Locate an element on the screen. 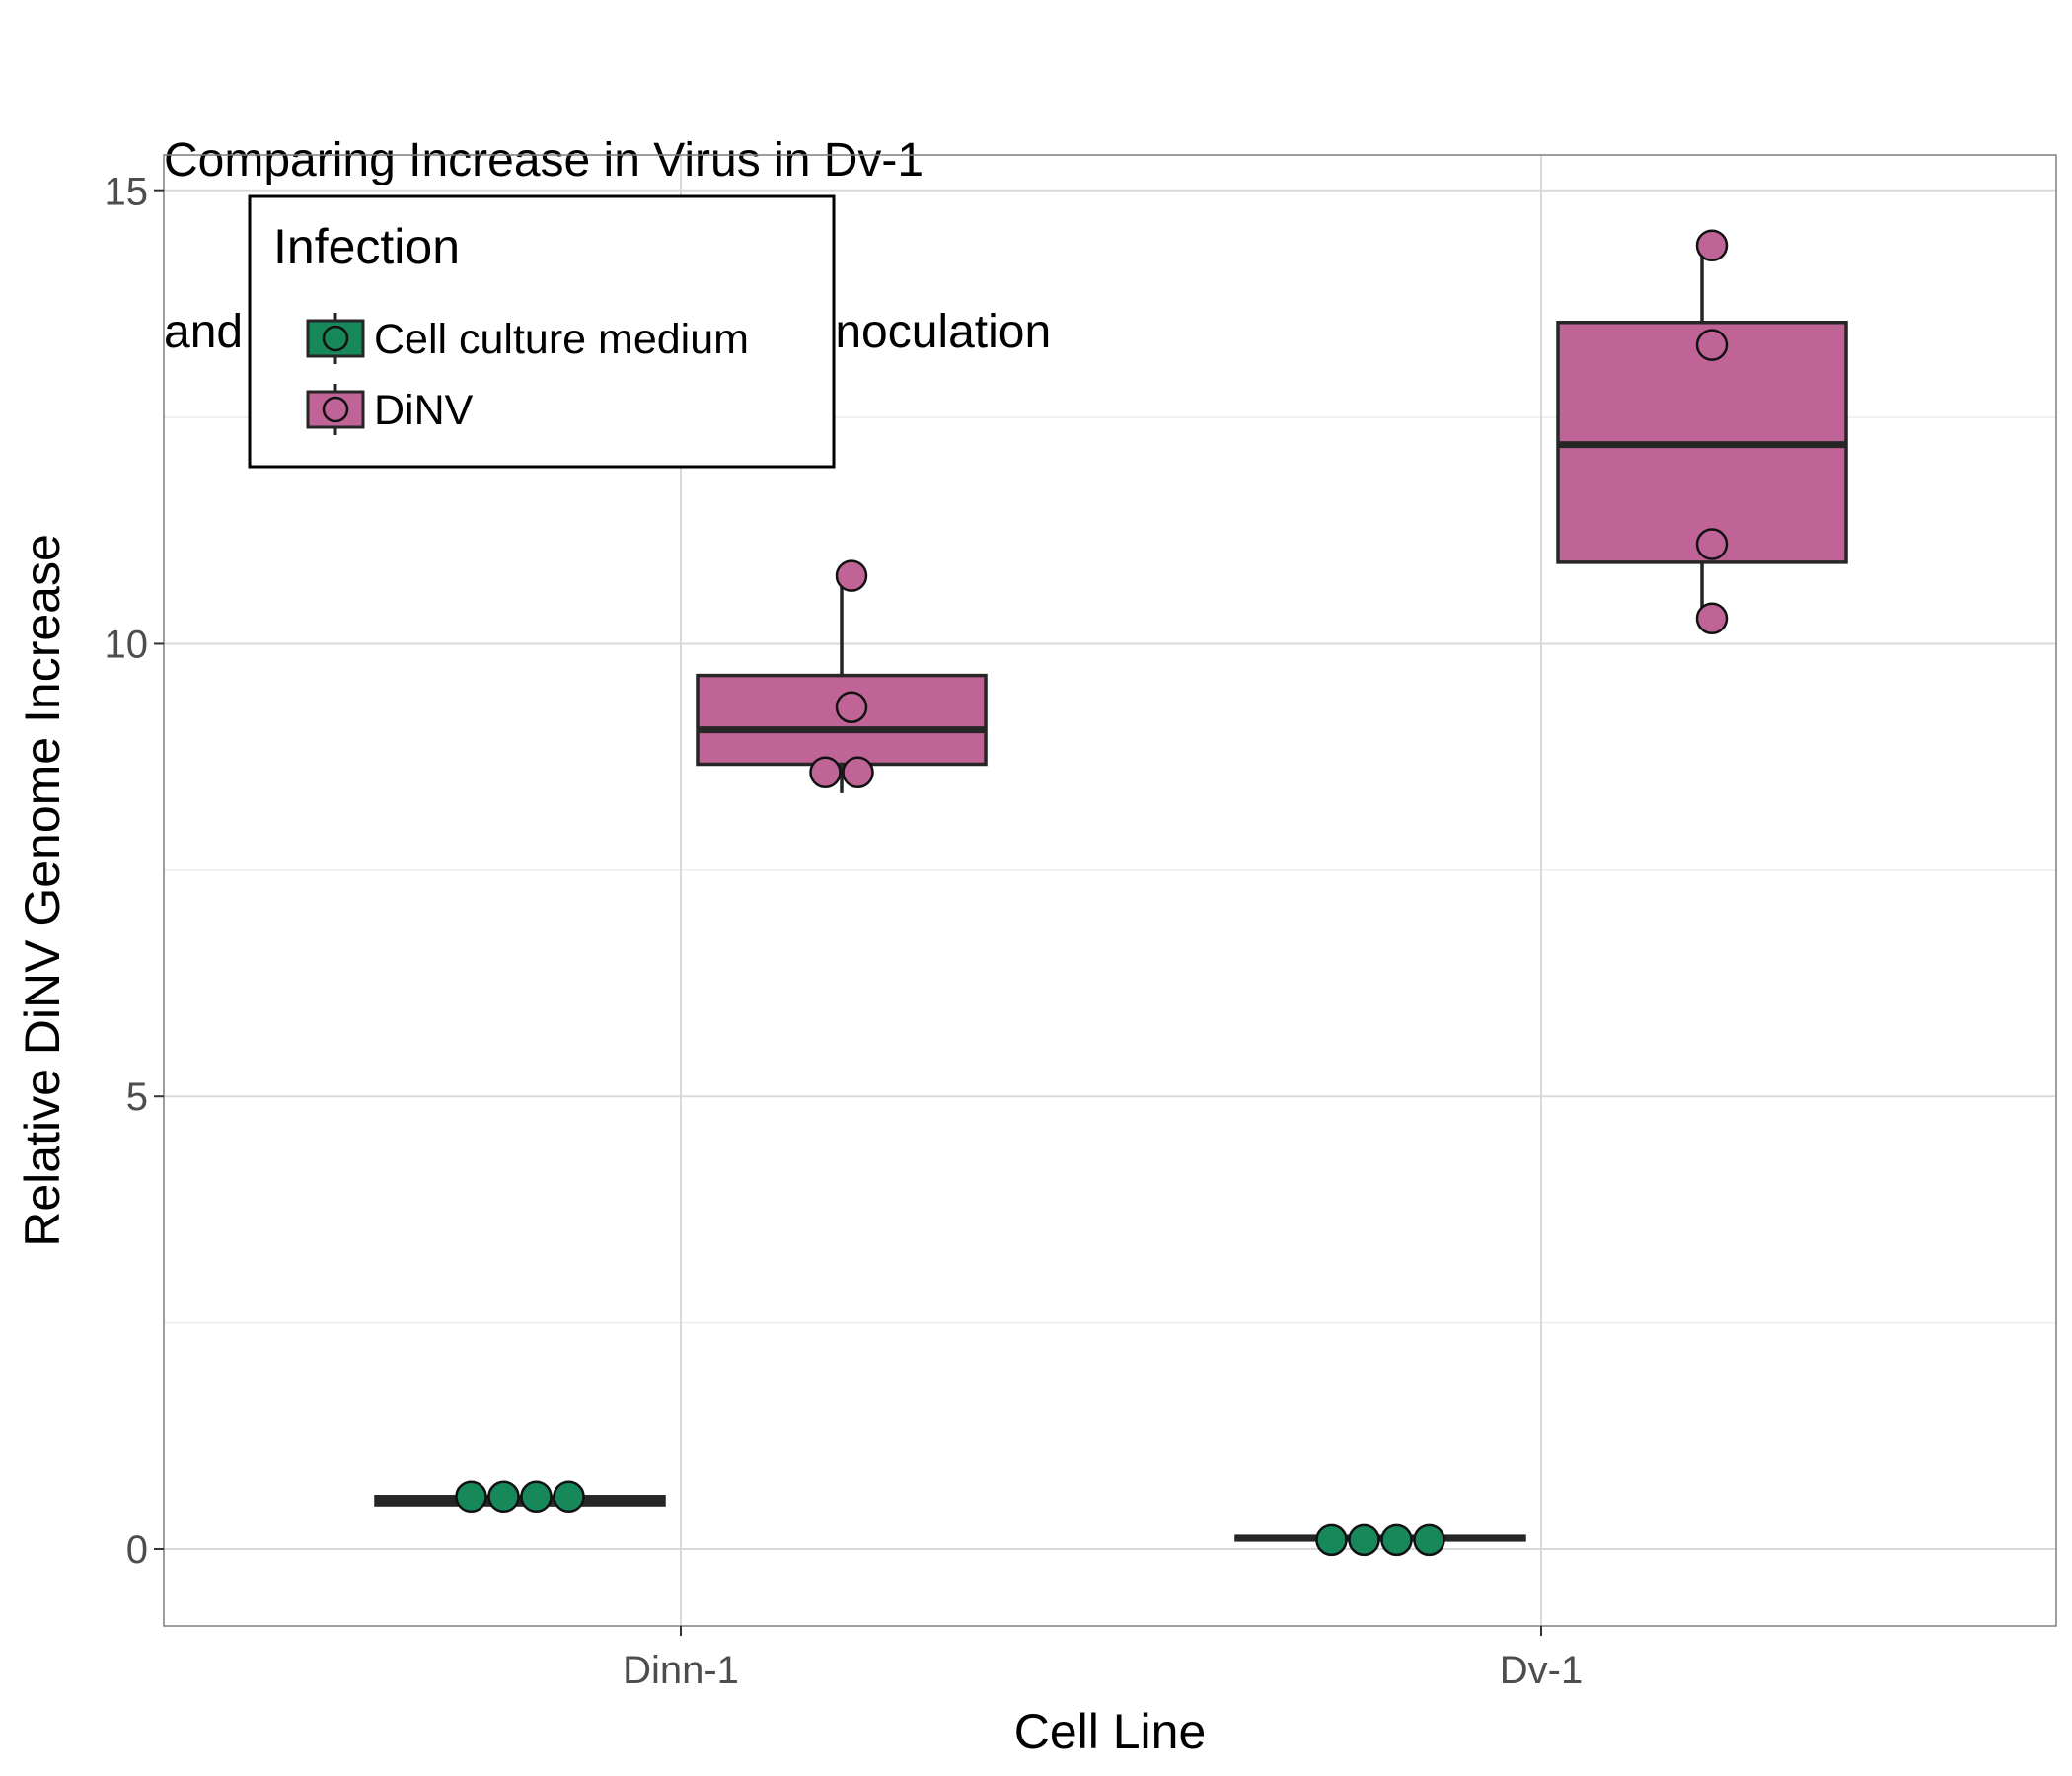  legend-items: Cell culture medium DiNV is located at coordinates (528, 374).